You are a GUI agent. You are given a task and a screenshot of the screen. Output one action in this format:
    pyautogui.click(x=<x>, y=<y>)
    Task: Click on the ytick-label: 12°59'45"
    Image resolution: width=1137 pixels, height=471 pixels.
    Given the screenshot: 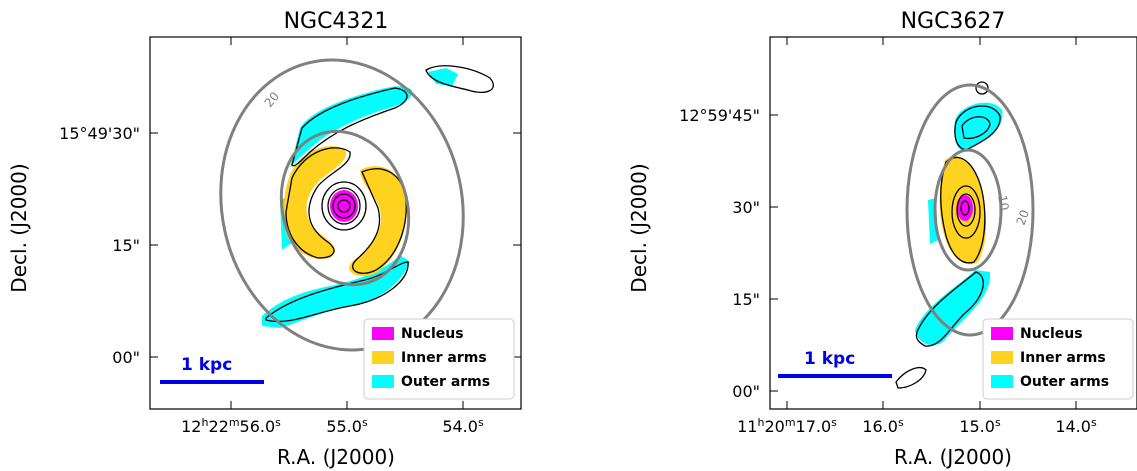 What is the action you would take?
    pyautogui.click(x=719, y=115)
    